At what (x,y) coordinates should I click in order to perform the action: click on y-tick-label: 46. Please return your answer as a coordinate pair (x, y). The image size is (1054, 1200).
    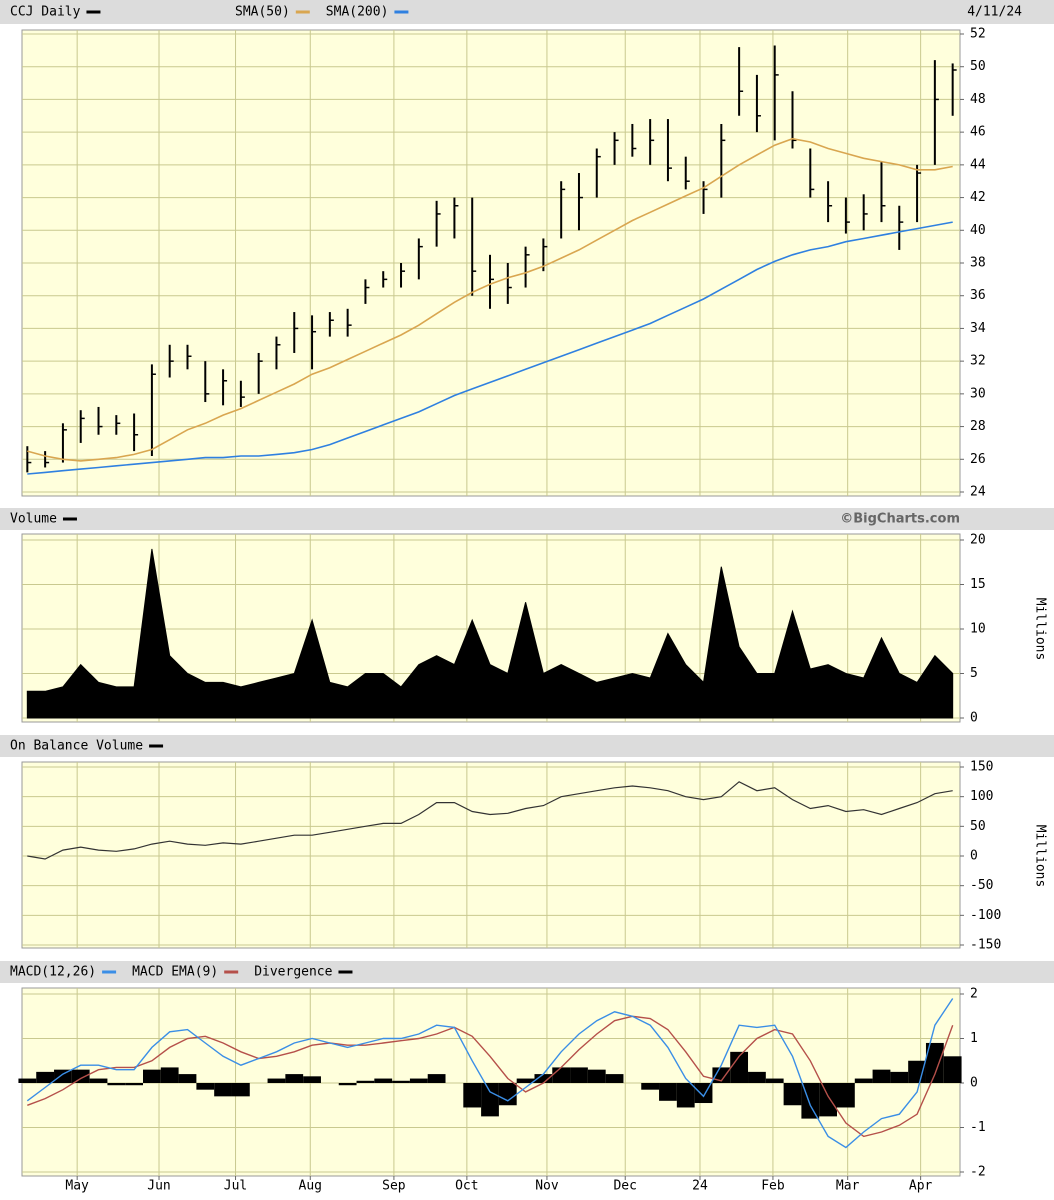
    Looking at the image, I should click on (978, 132).